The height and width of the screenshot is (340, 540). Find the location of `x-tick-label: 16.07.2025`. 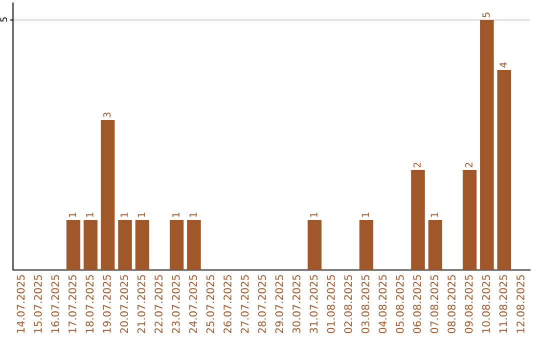

x-tick-label: 16.07.2025 is located at coordinates (55, 304).